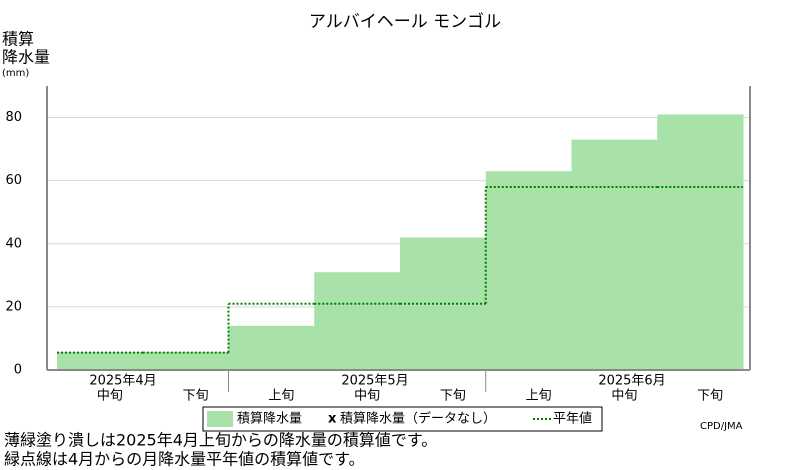 This screenshot has width=800, height=470. I want to click on credit: CPD/JMA, so click(721, 426).